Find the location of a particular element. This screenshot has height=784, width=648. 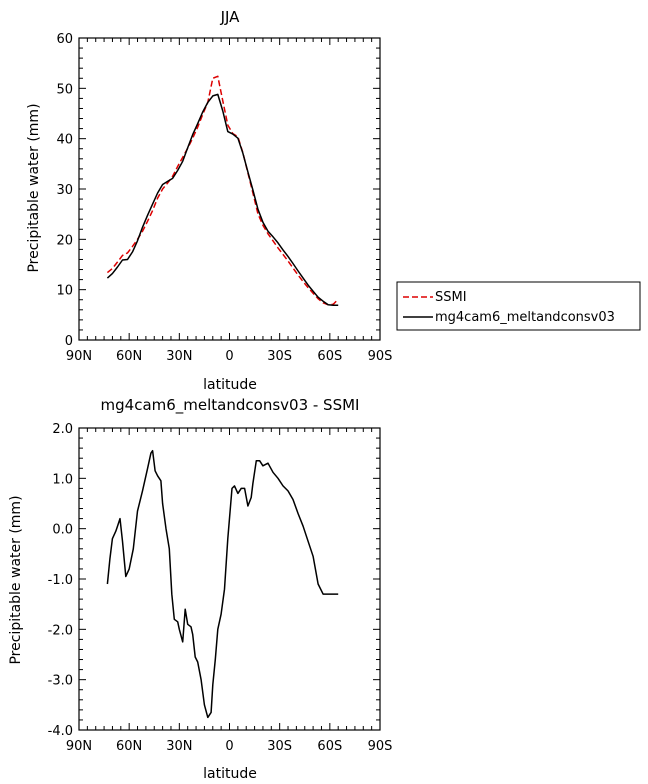

bottom-y-axis-label: Precipitable water (mm) is located at coordinates (16, 579).